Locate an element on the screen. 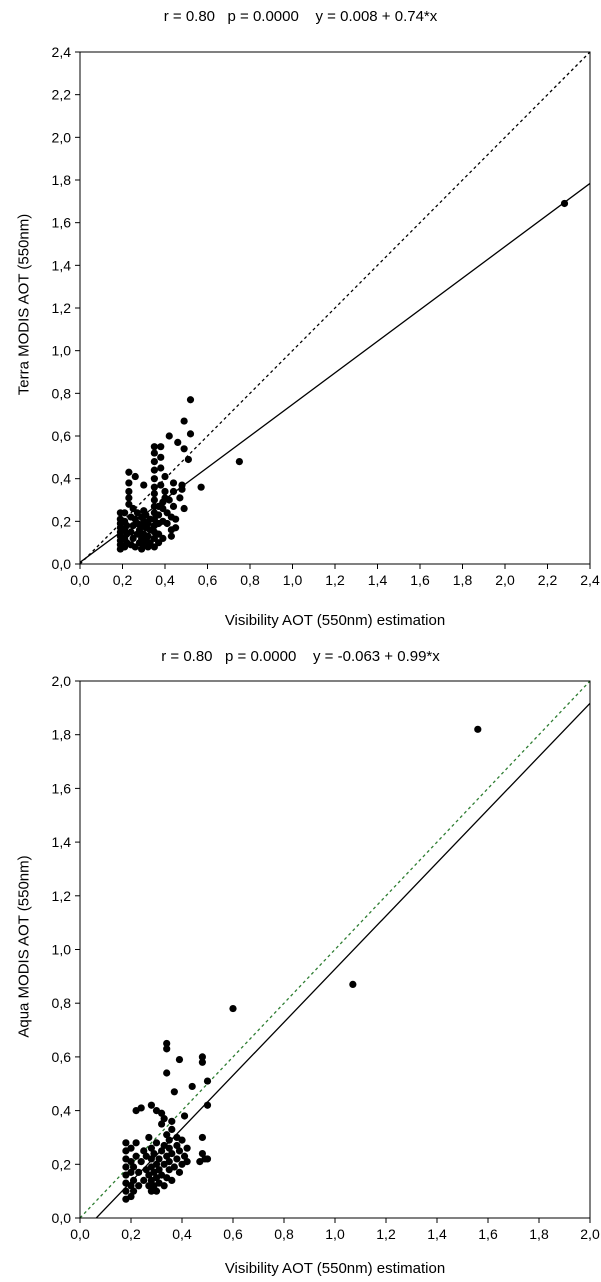 Image resolution: width=601 pixels, height=1282 pixels. y-axis-label: Aqua MODIS AOT (550nm) is located at coordinates (24, 946).